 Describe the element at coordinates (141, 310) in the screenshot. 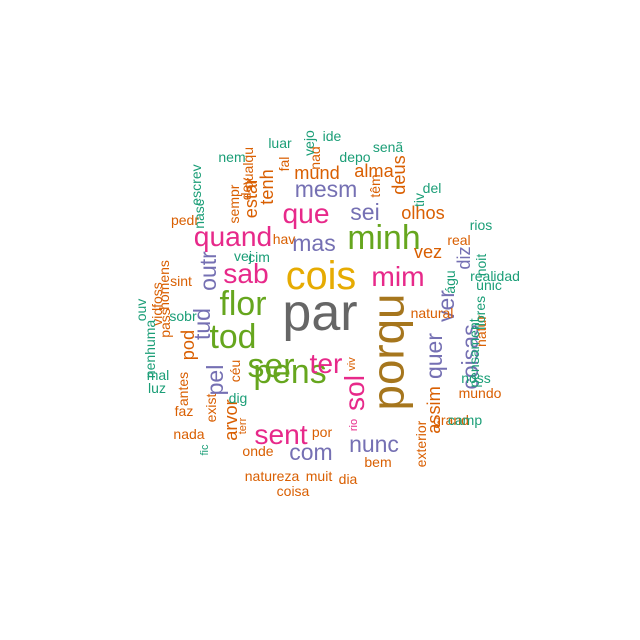

I see `word-92: ouv` at that location.